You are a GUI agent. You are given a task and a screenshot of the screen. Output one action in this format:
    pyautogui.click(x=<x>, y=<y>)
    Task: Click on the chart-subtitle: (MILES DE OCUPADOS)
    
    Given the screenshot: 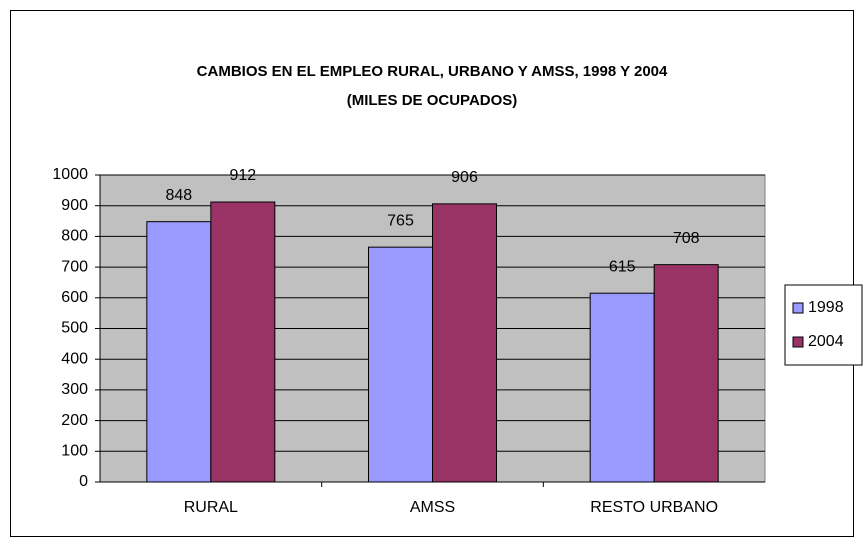 What is the action you would take?
    pyautogui.click(x=432, y=100)
    